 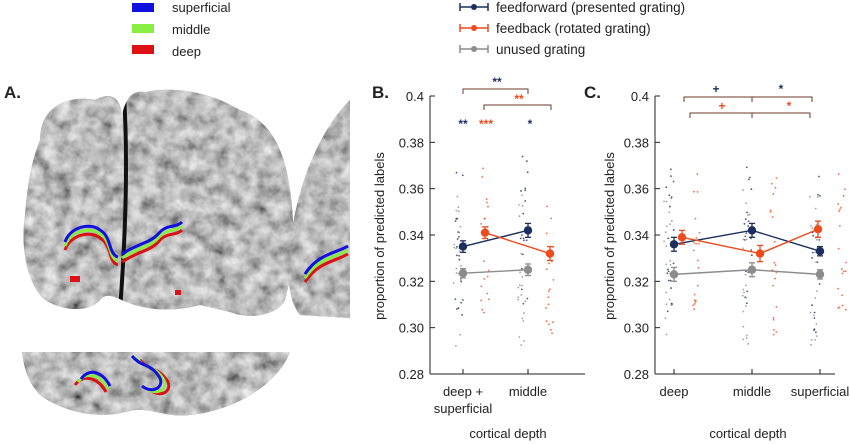 What do you see at coordinates (380, 92) in the screenshot?
I see `panel-label-b: B.` at bounding box center [380, 92].